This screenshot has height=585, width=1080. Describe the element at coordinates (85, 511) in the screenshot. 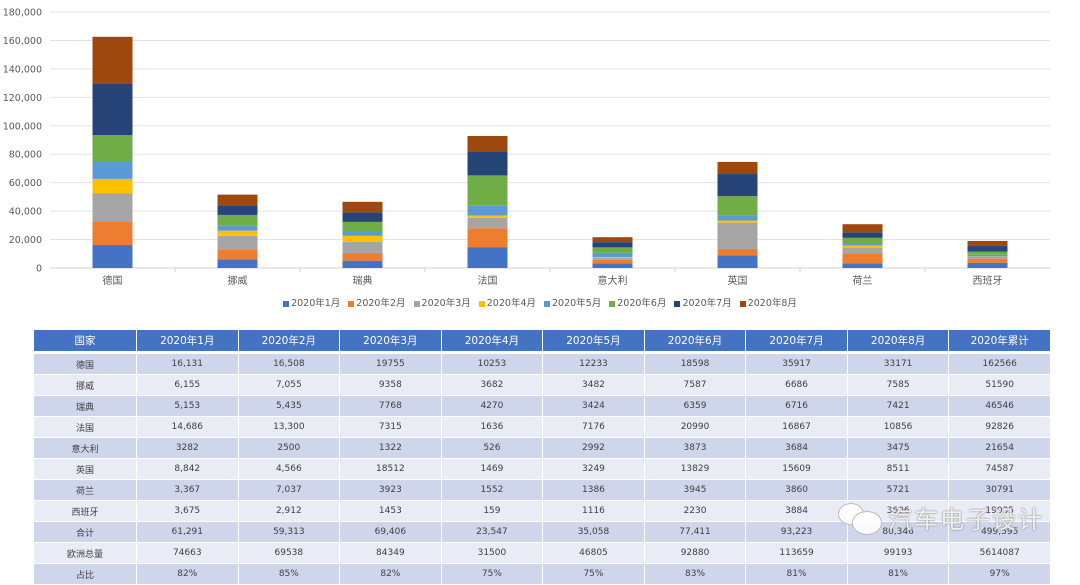

I see `table-cell: 西班牙` at that location.